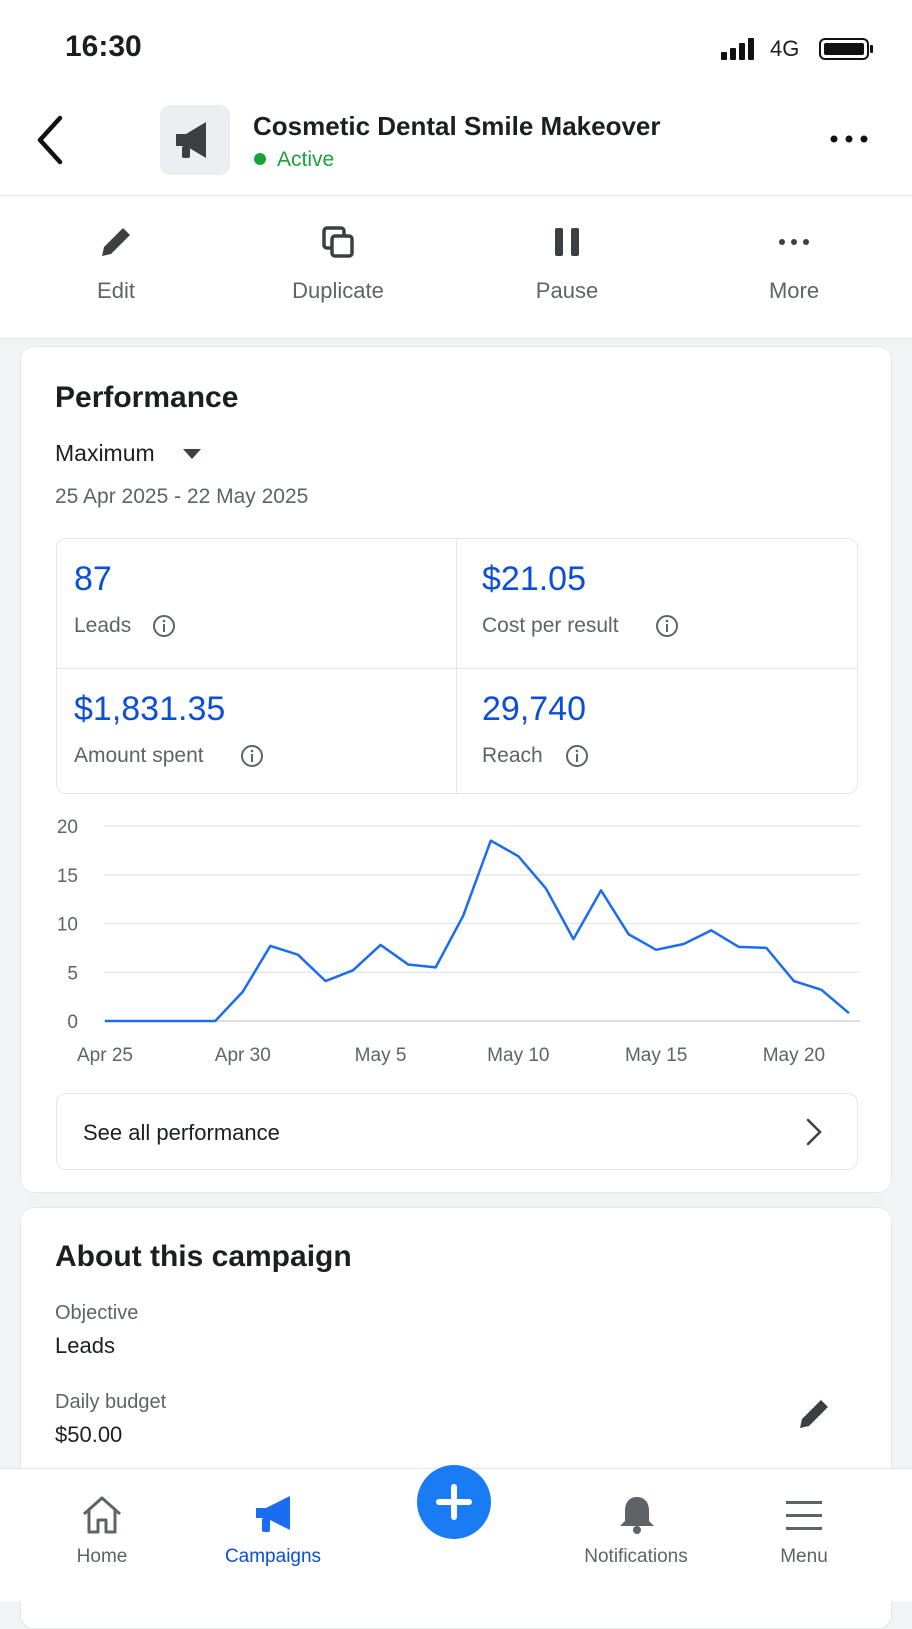 The width and height of the screenshot is (912, 1629). What do you see at coordinates (195, 140) in the screenshot?
I see `campaign-icon` at bounding box center [195, 140].